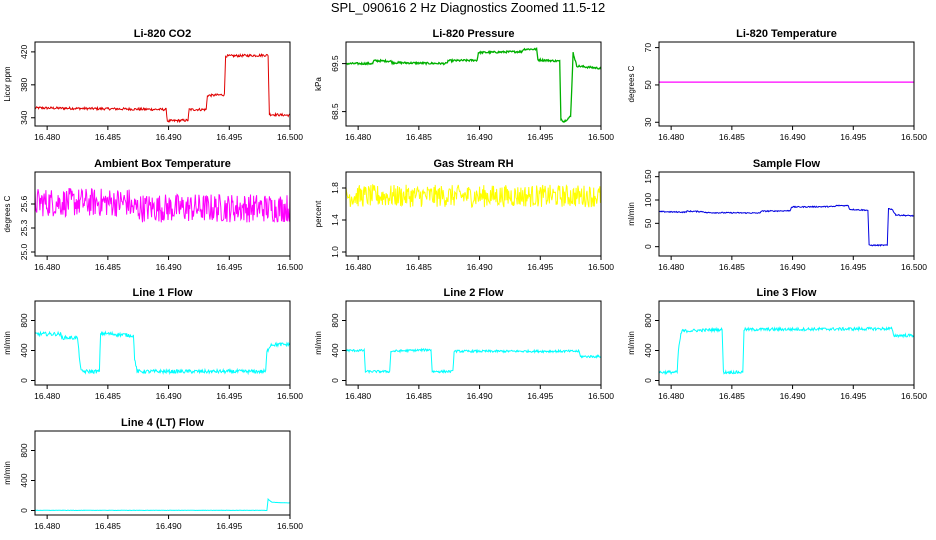 This screenshot has height=540, width=936. I want to click on chart-title: Ambient Box Temperature, so click(162, 164).